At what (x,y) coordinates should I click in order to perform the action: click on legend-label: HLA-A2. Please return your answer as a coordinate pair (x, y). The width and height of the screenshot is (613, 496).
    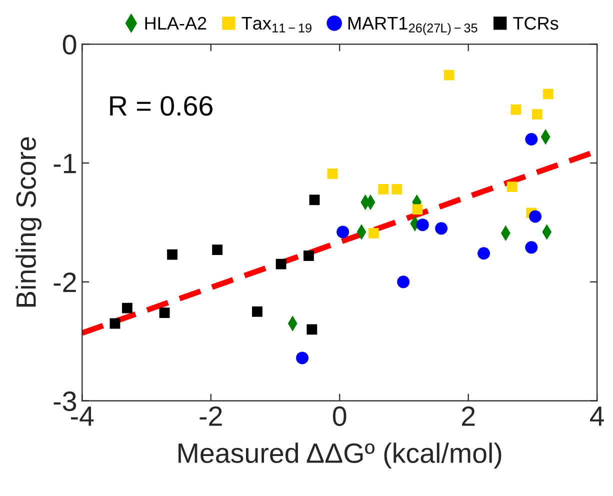
    Looking at the image, I should click on (175, 23).